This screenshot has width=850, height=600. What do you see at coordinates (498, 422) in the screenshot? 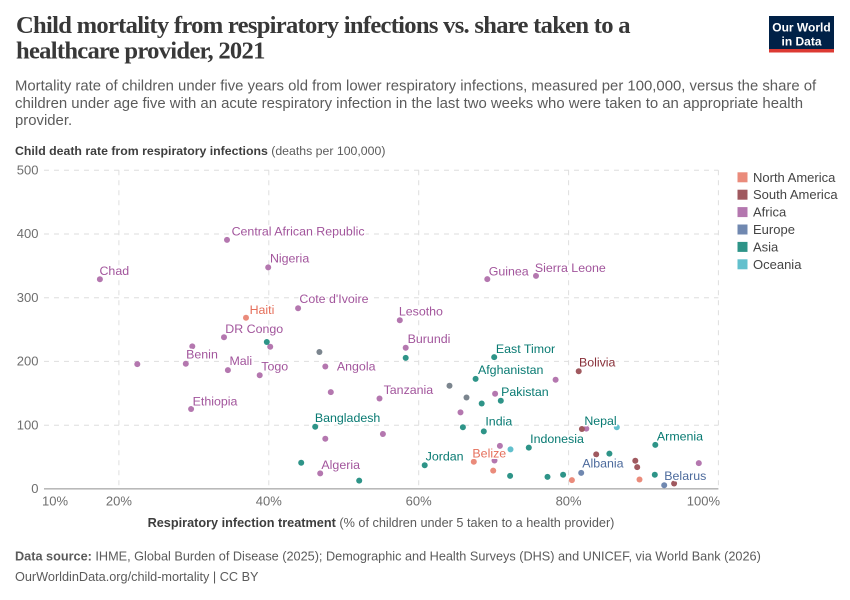
I see `svg-text: India` at bounding box center [498, 422].